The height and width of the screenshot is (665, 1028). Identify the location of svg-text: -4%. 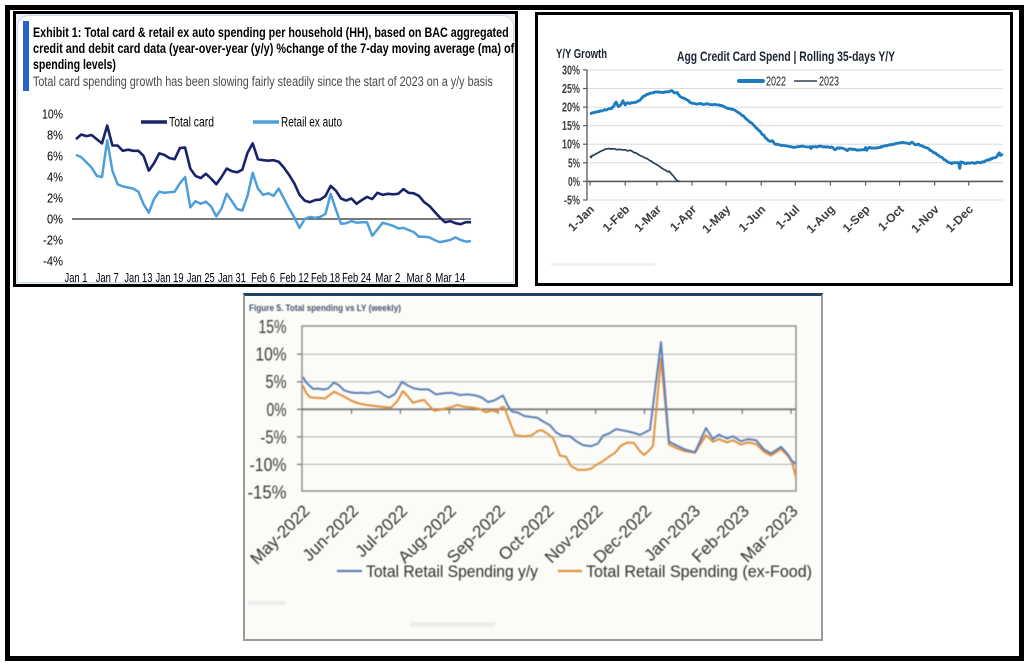
(53, 261).